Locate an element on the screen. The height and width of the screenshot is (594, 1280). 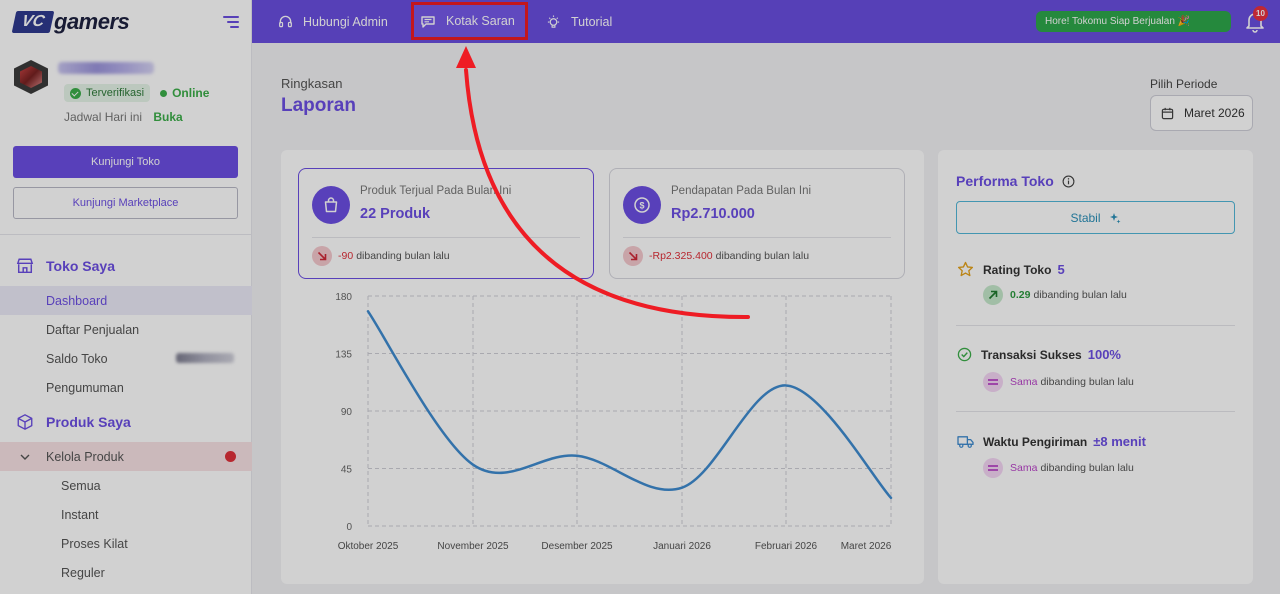
online-status: Online is located at coordinates (184, 93).